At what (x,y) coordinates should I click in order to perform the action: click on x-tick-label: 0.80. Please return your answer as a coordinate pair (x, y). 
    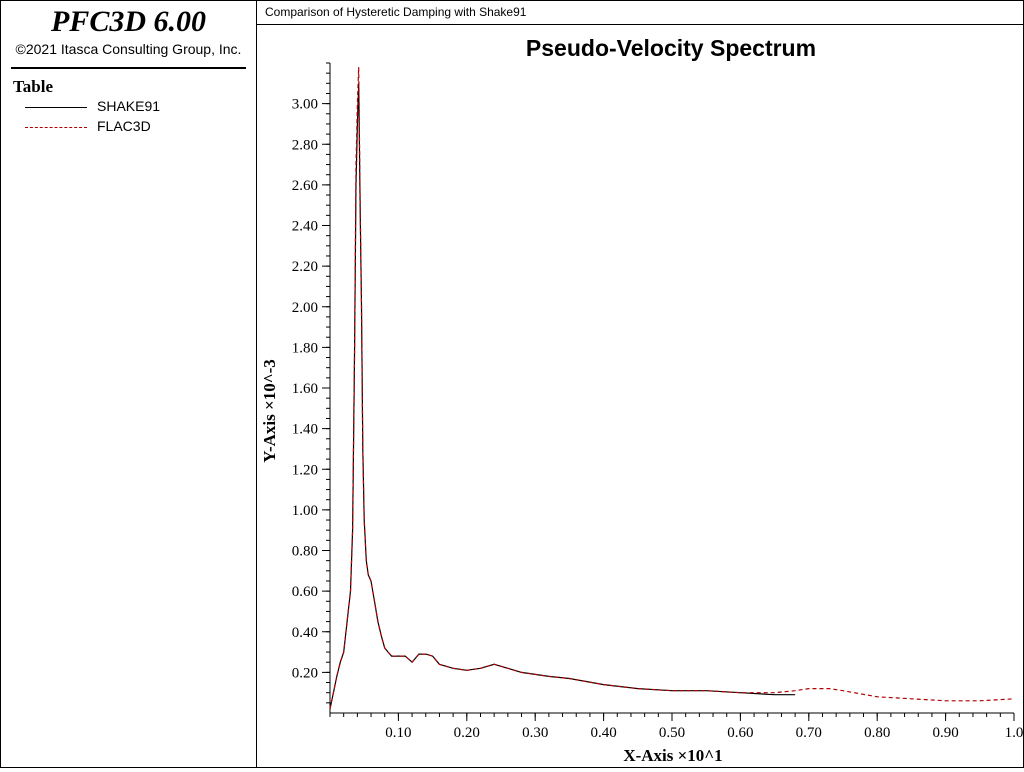
    Looking at the image, I should click on (877, 733).